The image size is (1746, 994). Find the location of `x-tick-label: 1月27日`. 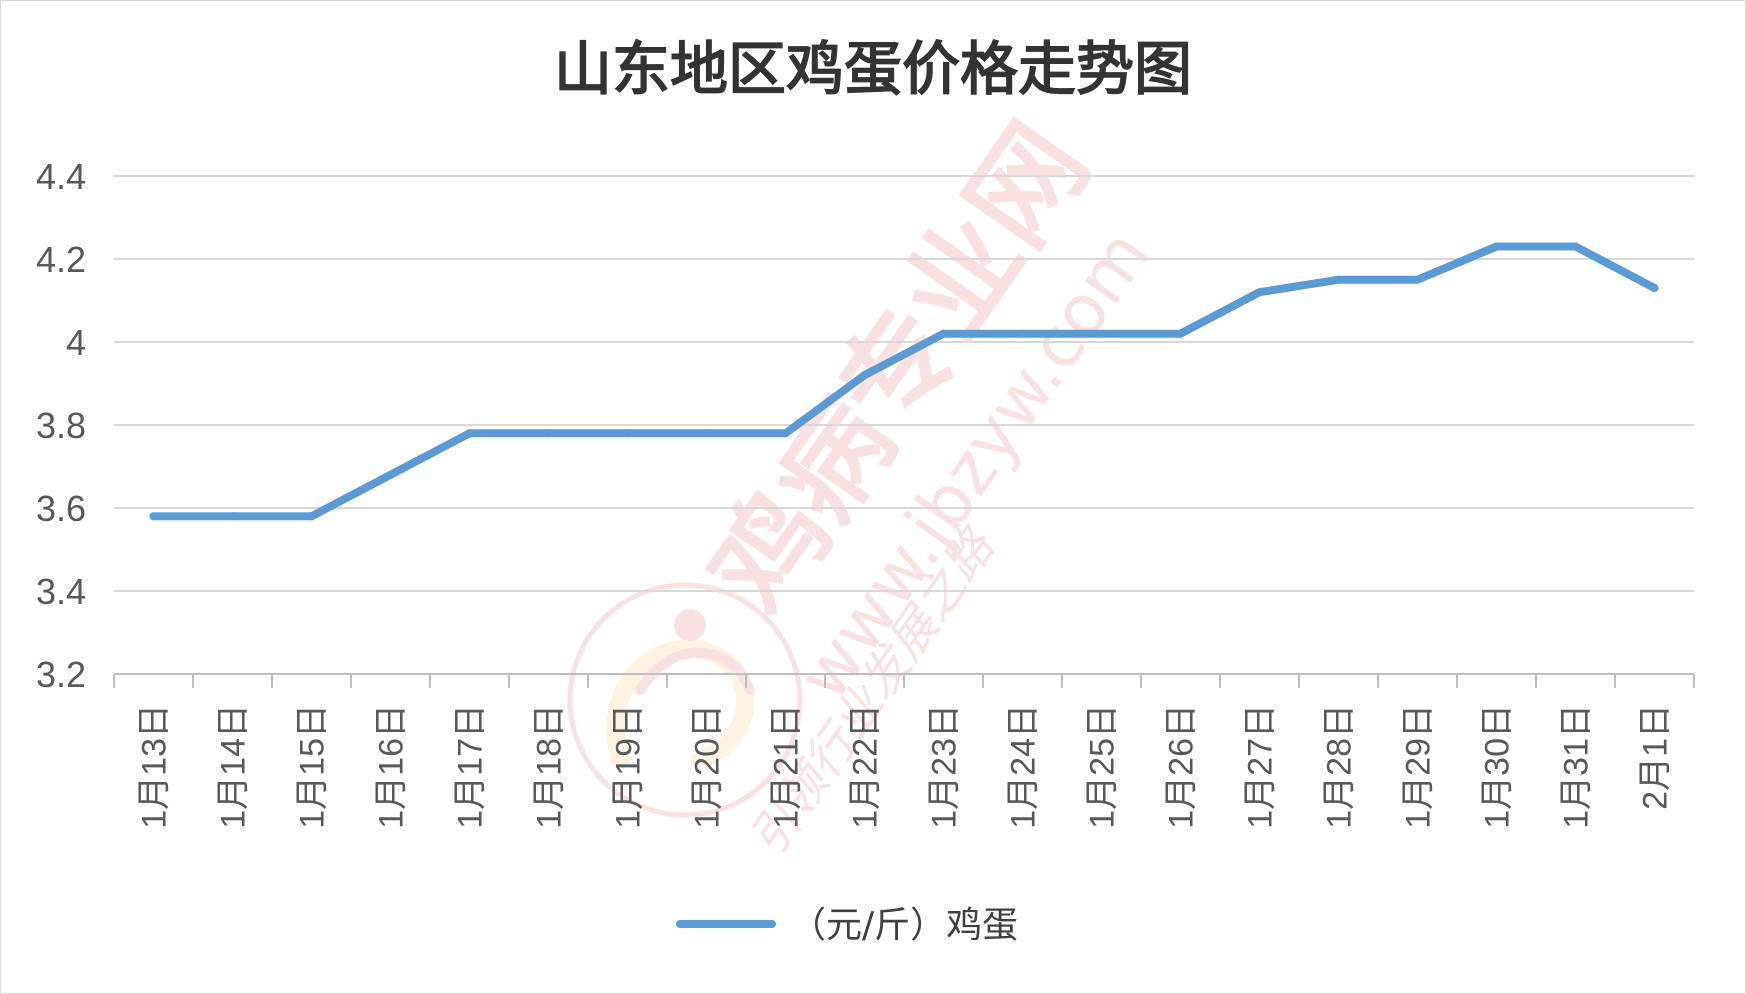

x-tick-label: 1月27日 is located at coordinates (1261, 766).